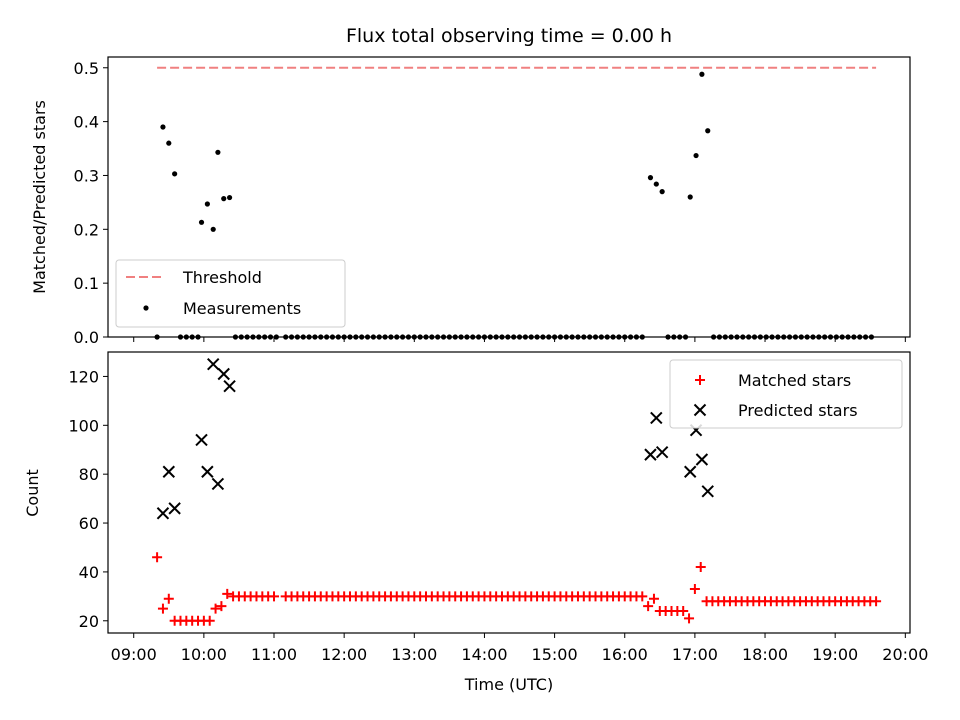  Describe the element at coordinates (86, 68) in the screenshot. I see `y-tick-label: 0.5` at that location.